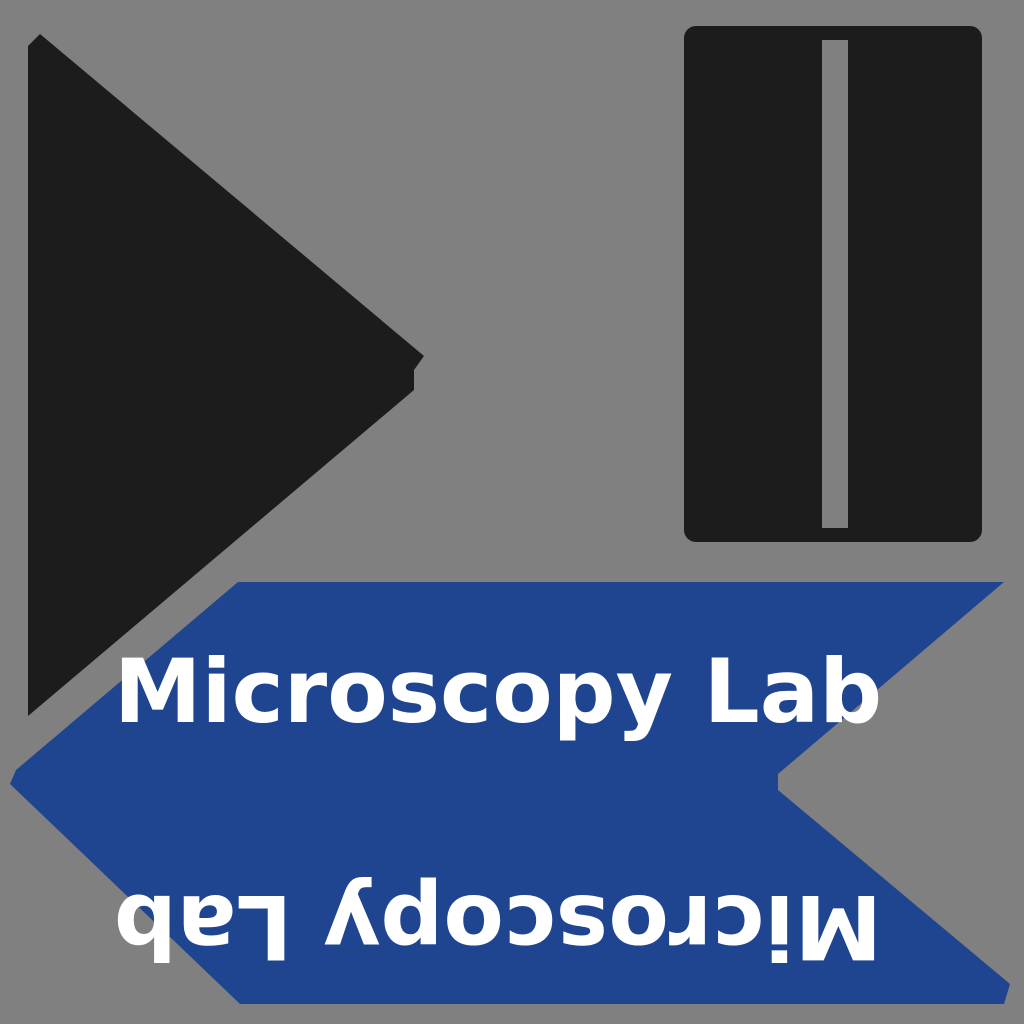 The height and width of the screenshot is (1024, 1024). I want to click on pause-bar-icon, so click(833, 284).